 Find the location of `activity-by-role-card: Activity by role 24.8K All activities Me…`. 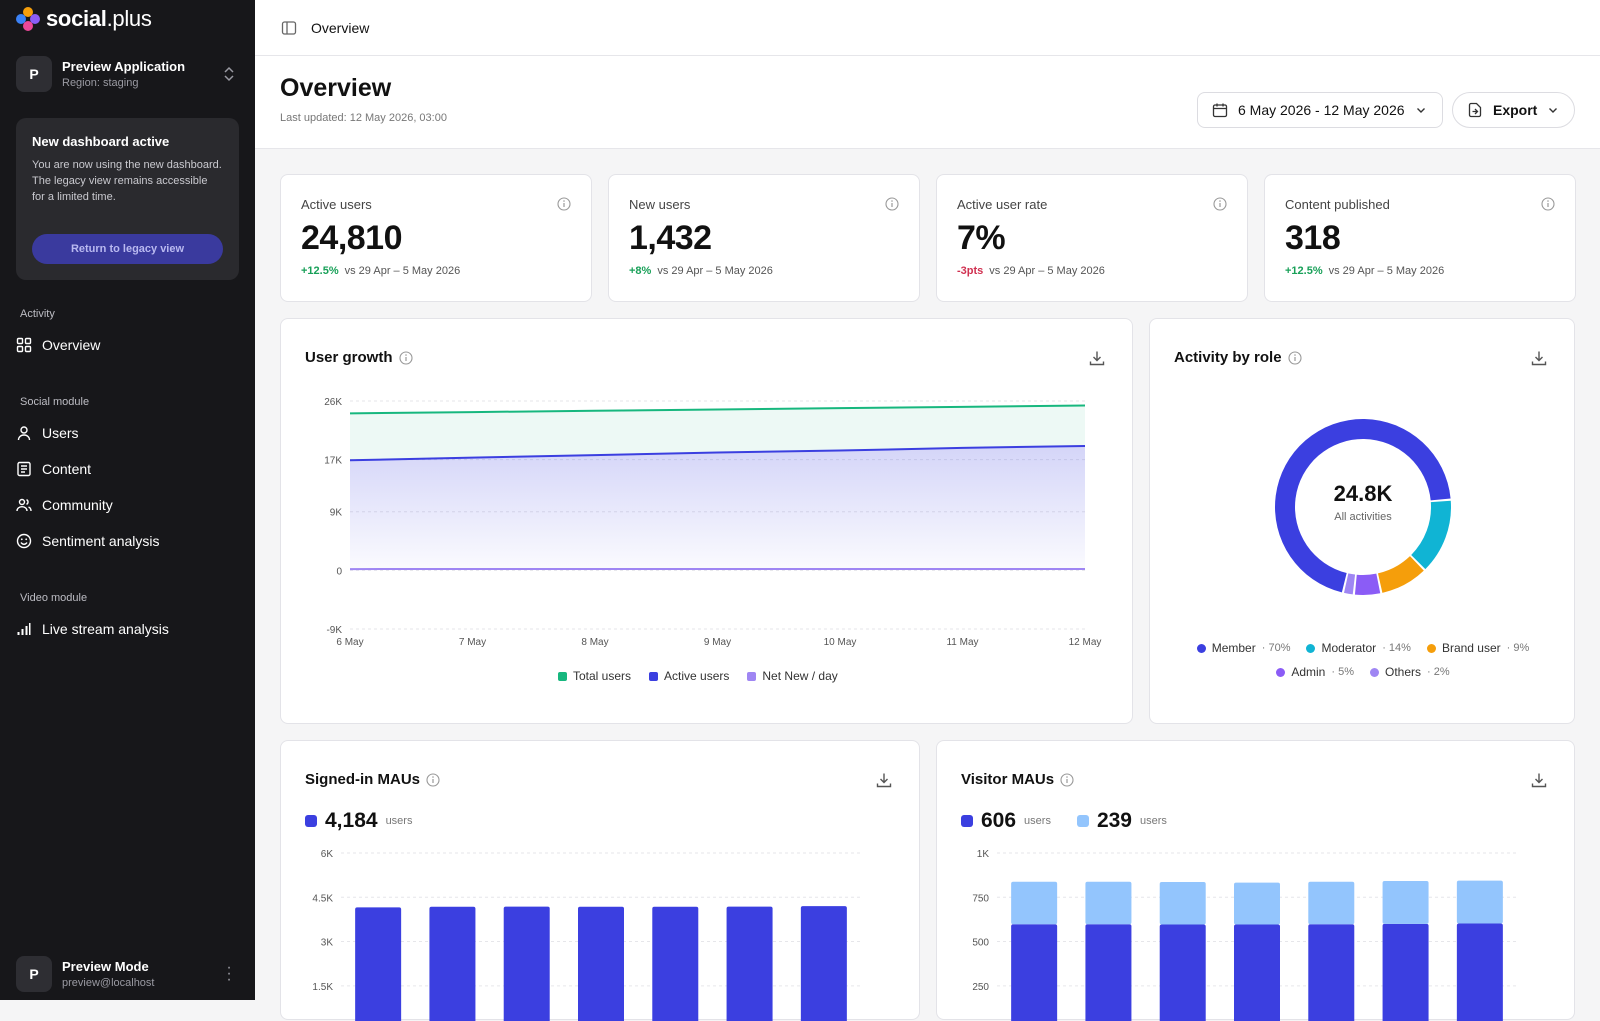

activity-by-role-card: Activity by role 24.8K All activities Me… is located at coordinates (1362, 521).